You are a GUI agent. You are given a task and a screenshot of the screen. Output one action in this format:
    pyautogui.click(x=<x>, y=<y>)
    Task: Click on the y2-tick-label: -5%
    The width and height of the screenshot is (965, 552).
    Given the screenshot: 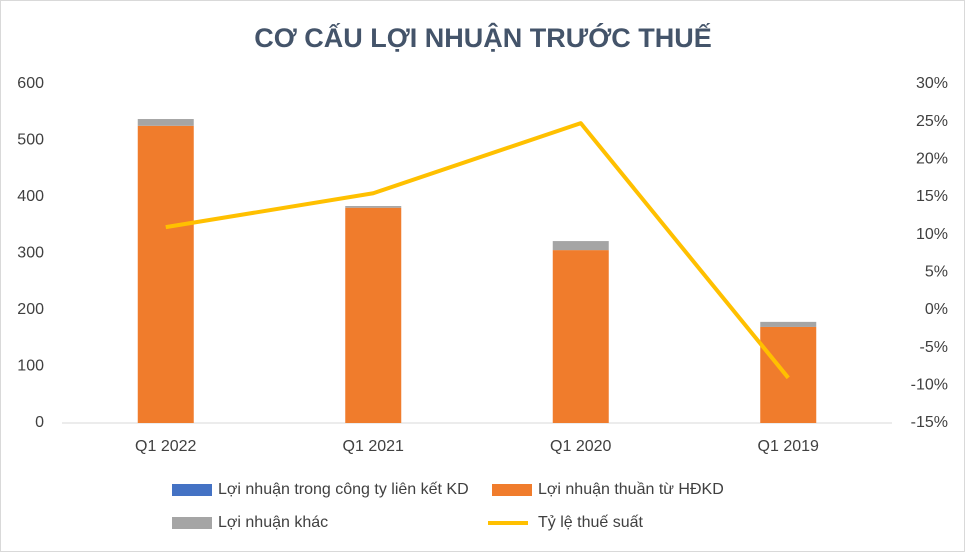 What is the action you would take?
    pyautogui.click(x=934, y=347)
    